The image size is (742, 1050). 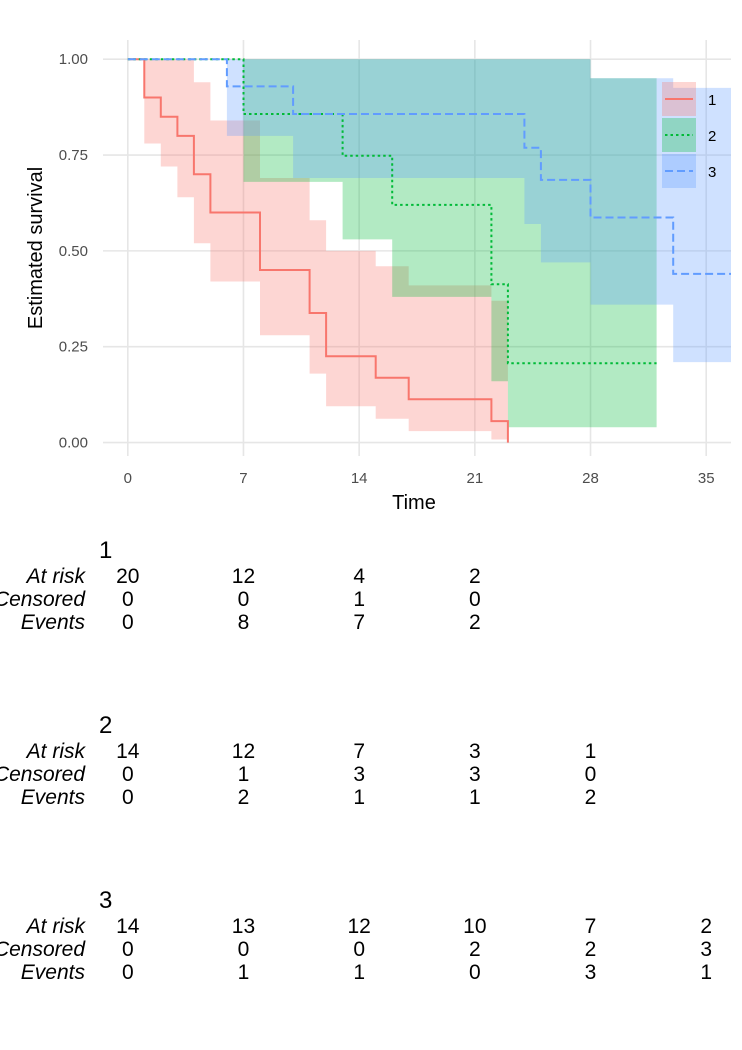 What do you see at coordinates (105, 725) in the screenshot?
I see `risk-group-title: 2` at bounding box center [105, 725].